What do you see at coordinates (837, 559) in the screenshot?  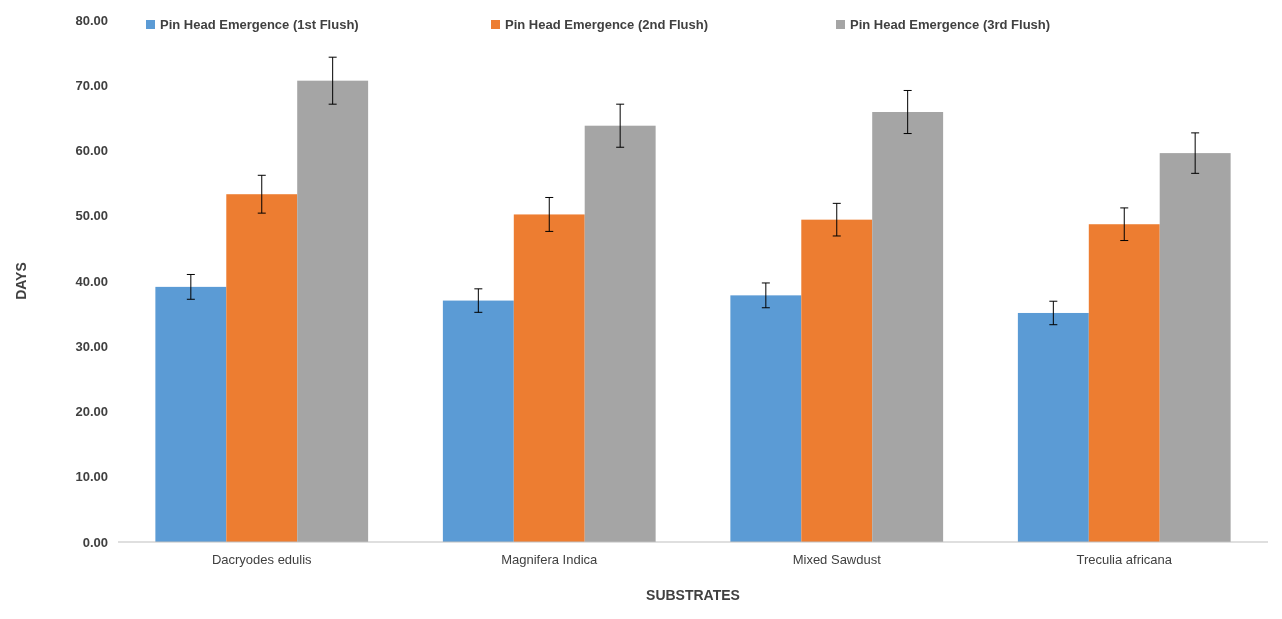 I see `x-tick-label: Mixed Sawdust` at bounding box center [837, 559].